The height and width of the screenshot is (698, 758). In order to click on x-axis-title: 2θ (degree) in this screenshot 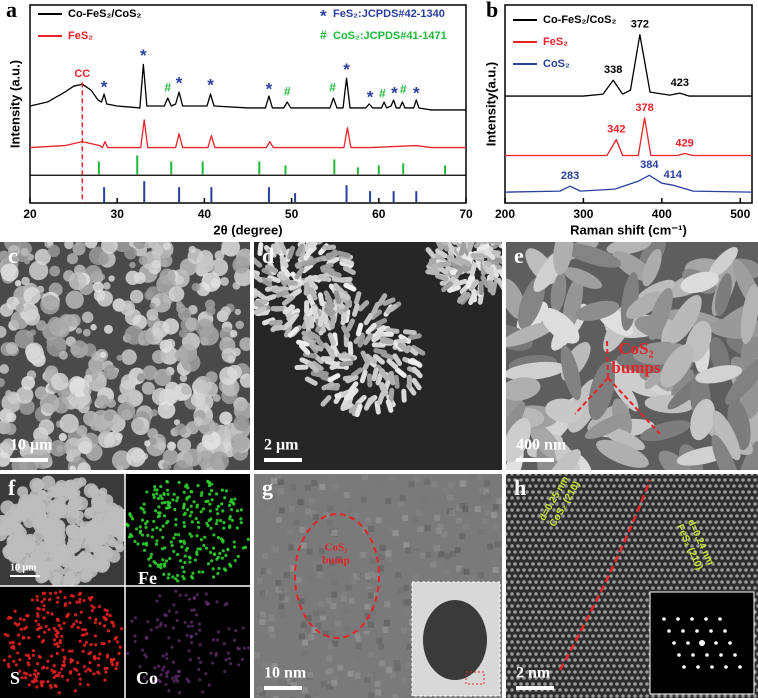, I will do `click(247, 229)`.